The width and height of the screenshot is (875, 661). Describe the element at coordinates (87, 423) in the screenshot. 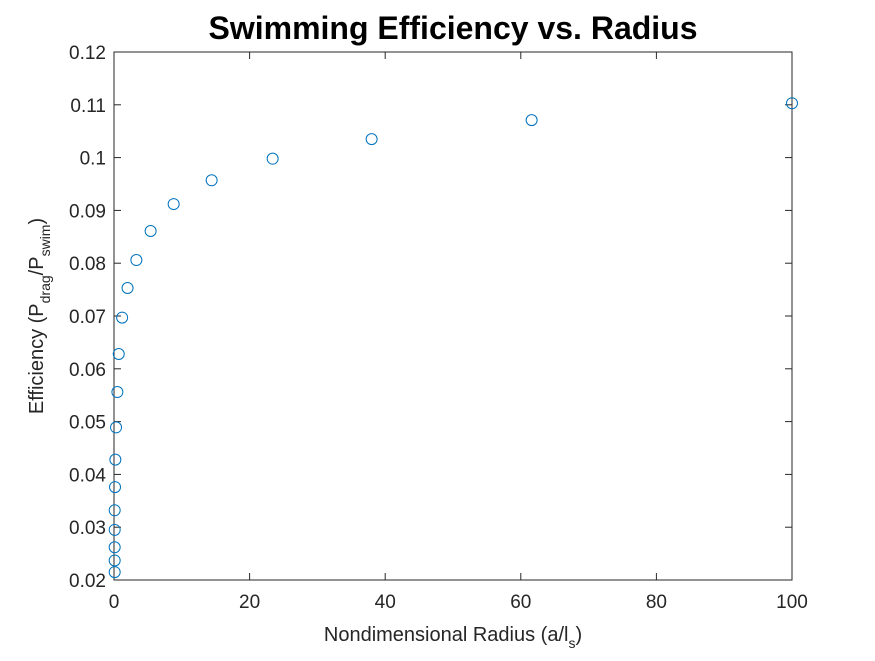

I see `y-tick-label: 0.05` at that location.